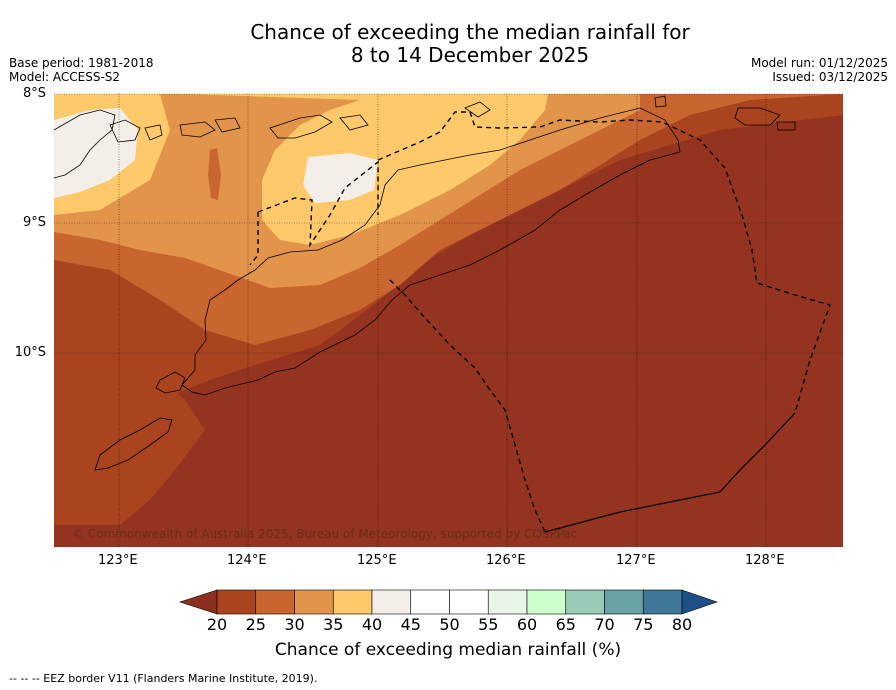 This screenshot has height=690, width=896. I want to click on lon-tick-label: 125°E, so click(377, 560).